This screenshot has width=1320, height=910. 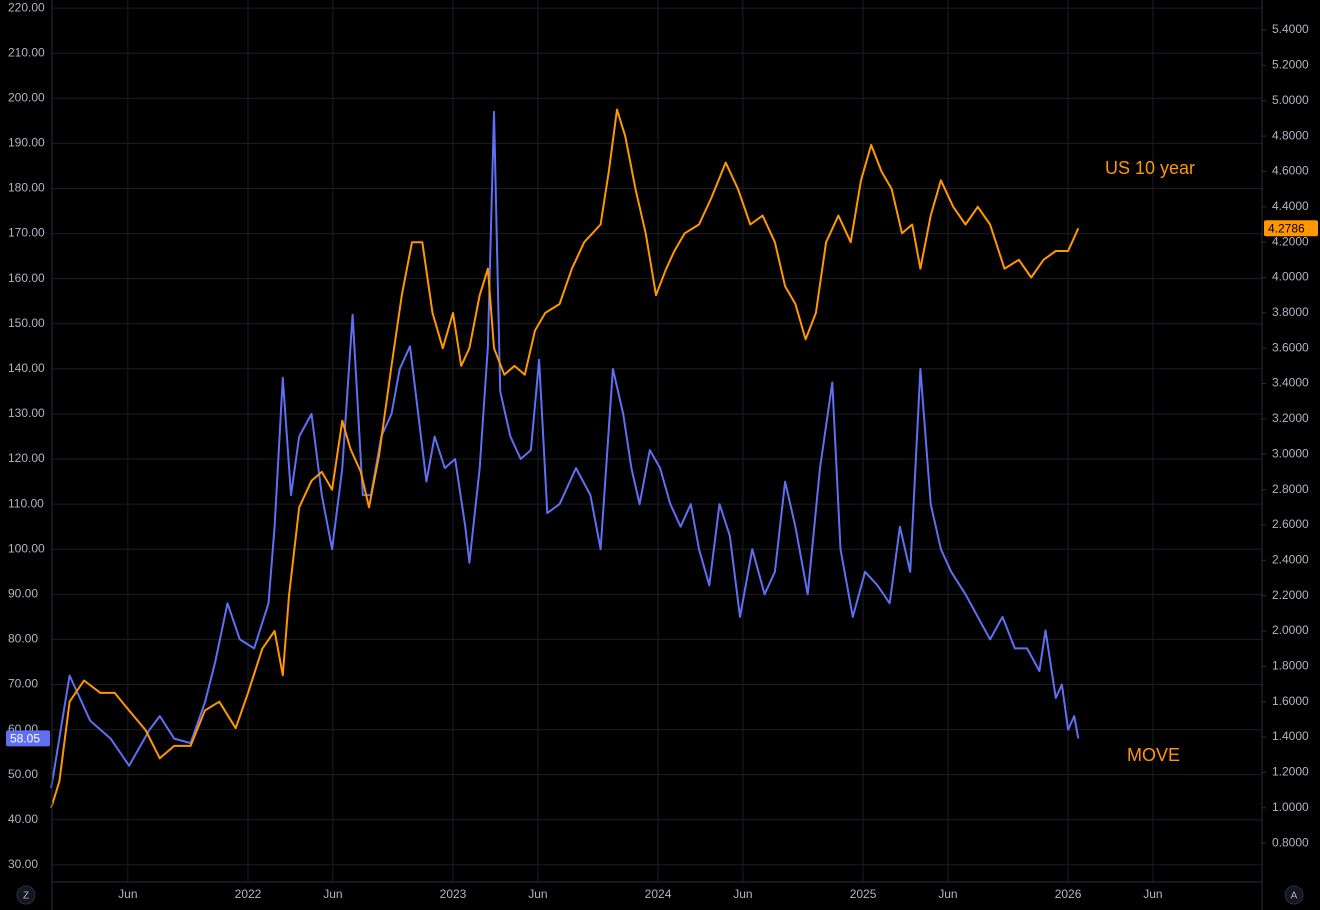 What do you see at coordinates (26, 97) in the screenshot?
I see `y-tick-label: 200.00` at bounding box center [26, 97].